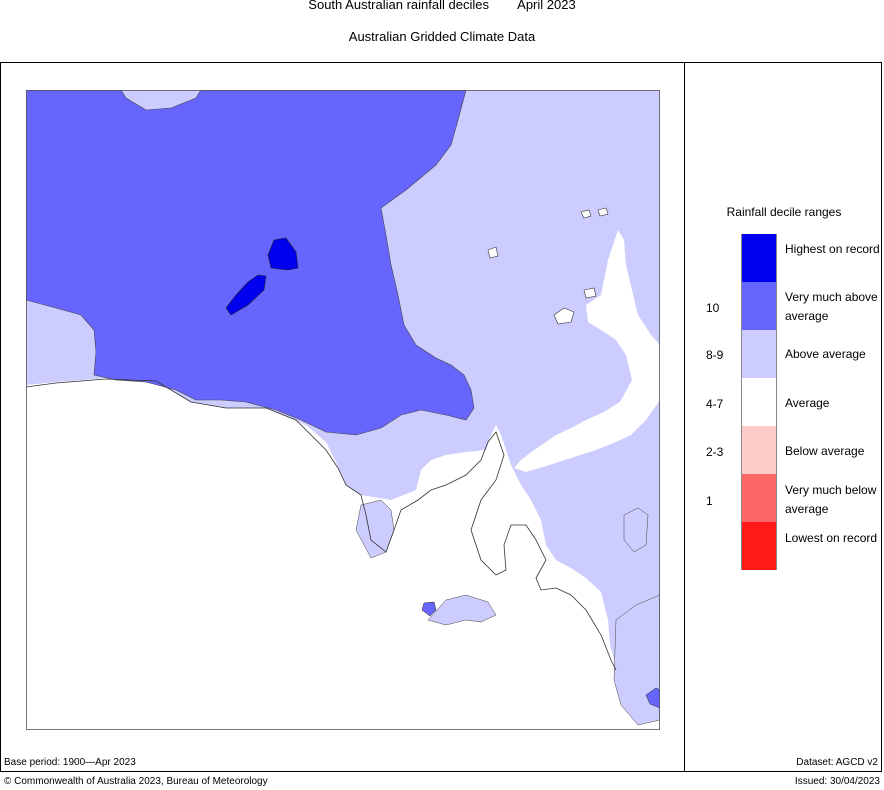  What do you see at coordinates (807, 403) in the screenshot?
I see `legend-label-average: Average` at bounding box center [807, 403].